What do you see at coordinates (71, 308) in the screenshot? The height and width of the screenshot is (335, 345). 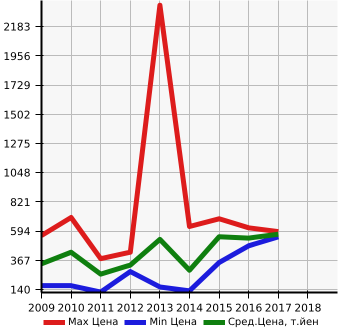 I see `x-tick-label: 2010` at bounding box center [71, 308].